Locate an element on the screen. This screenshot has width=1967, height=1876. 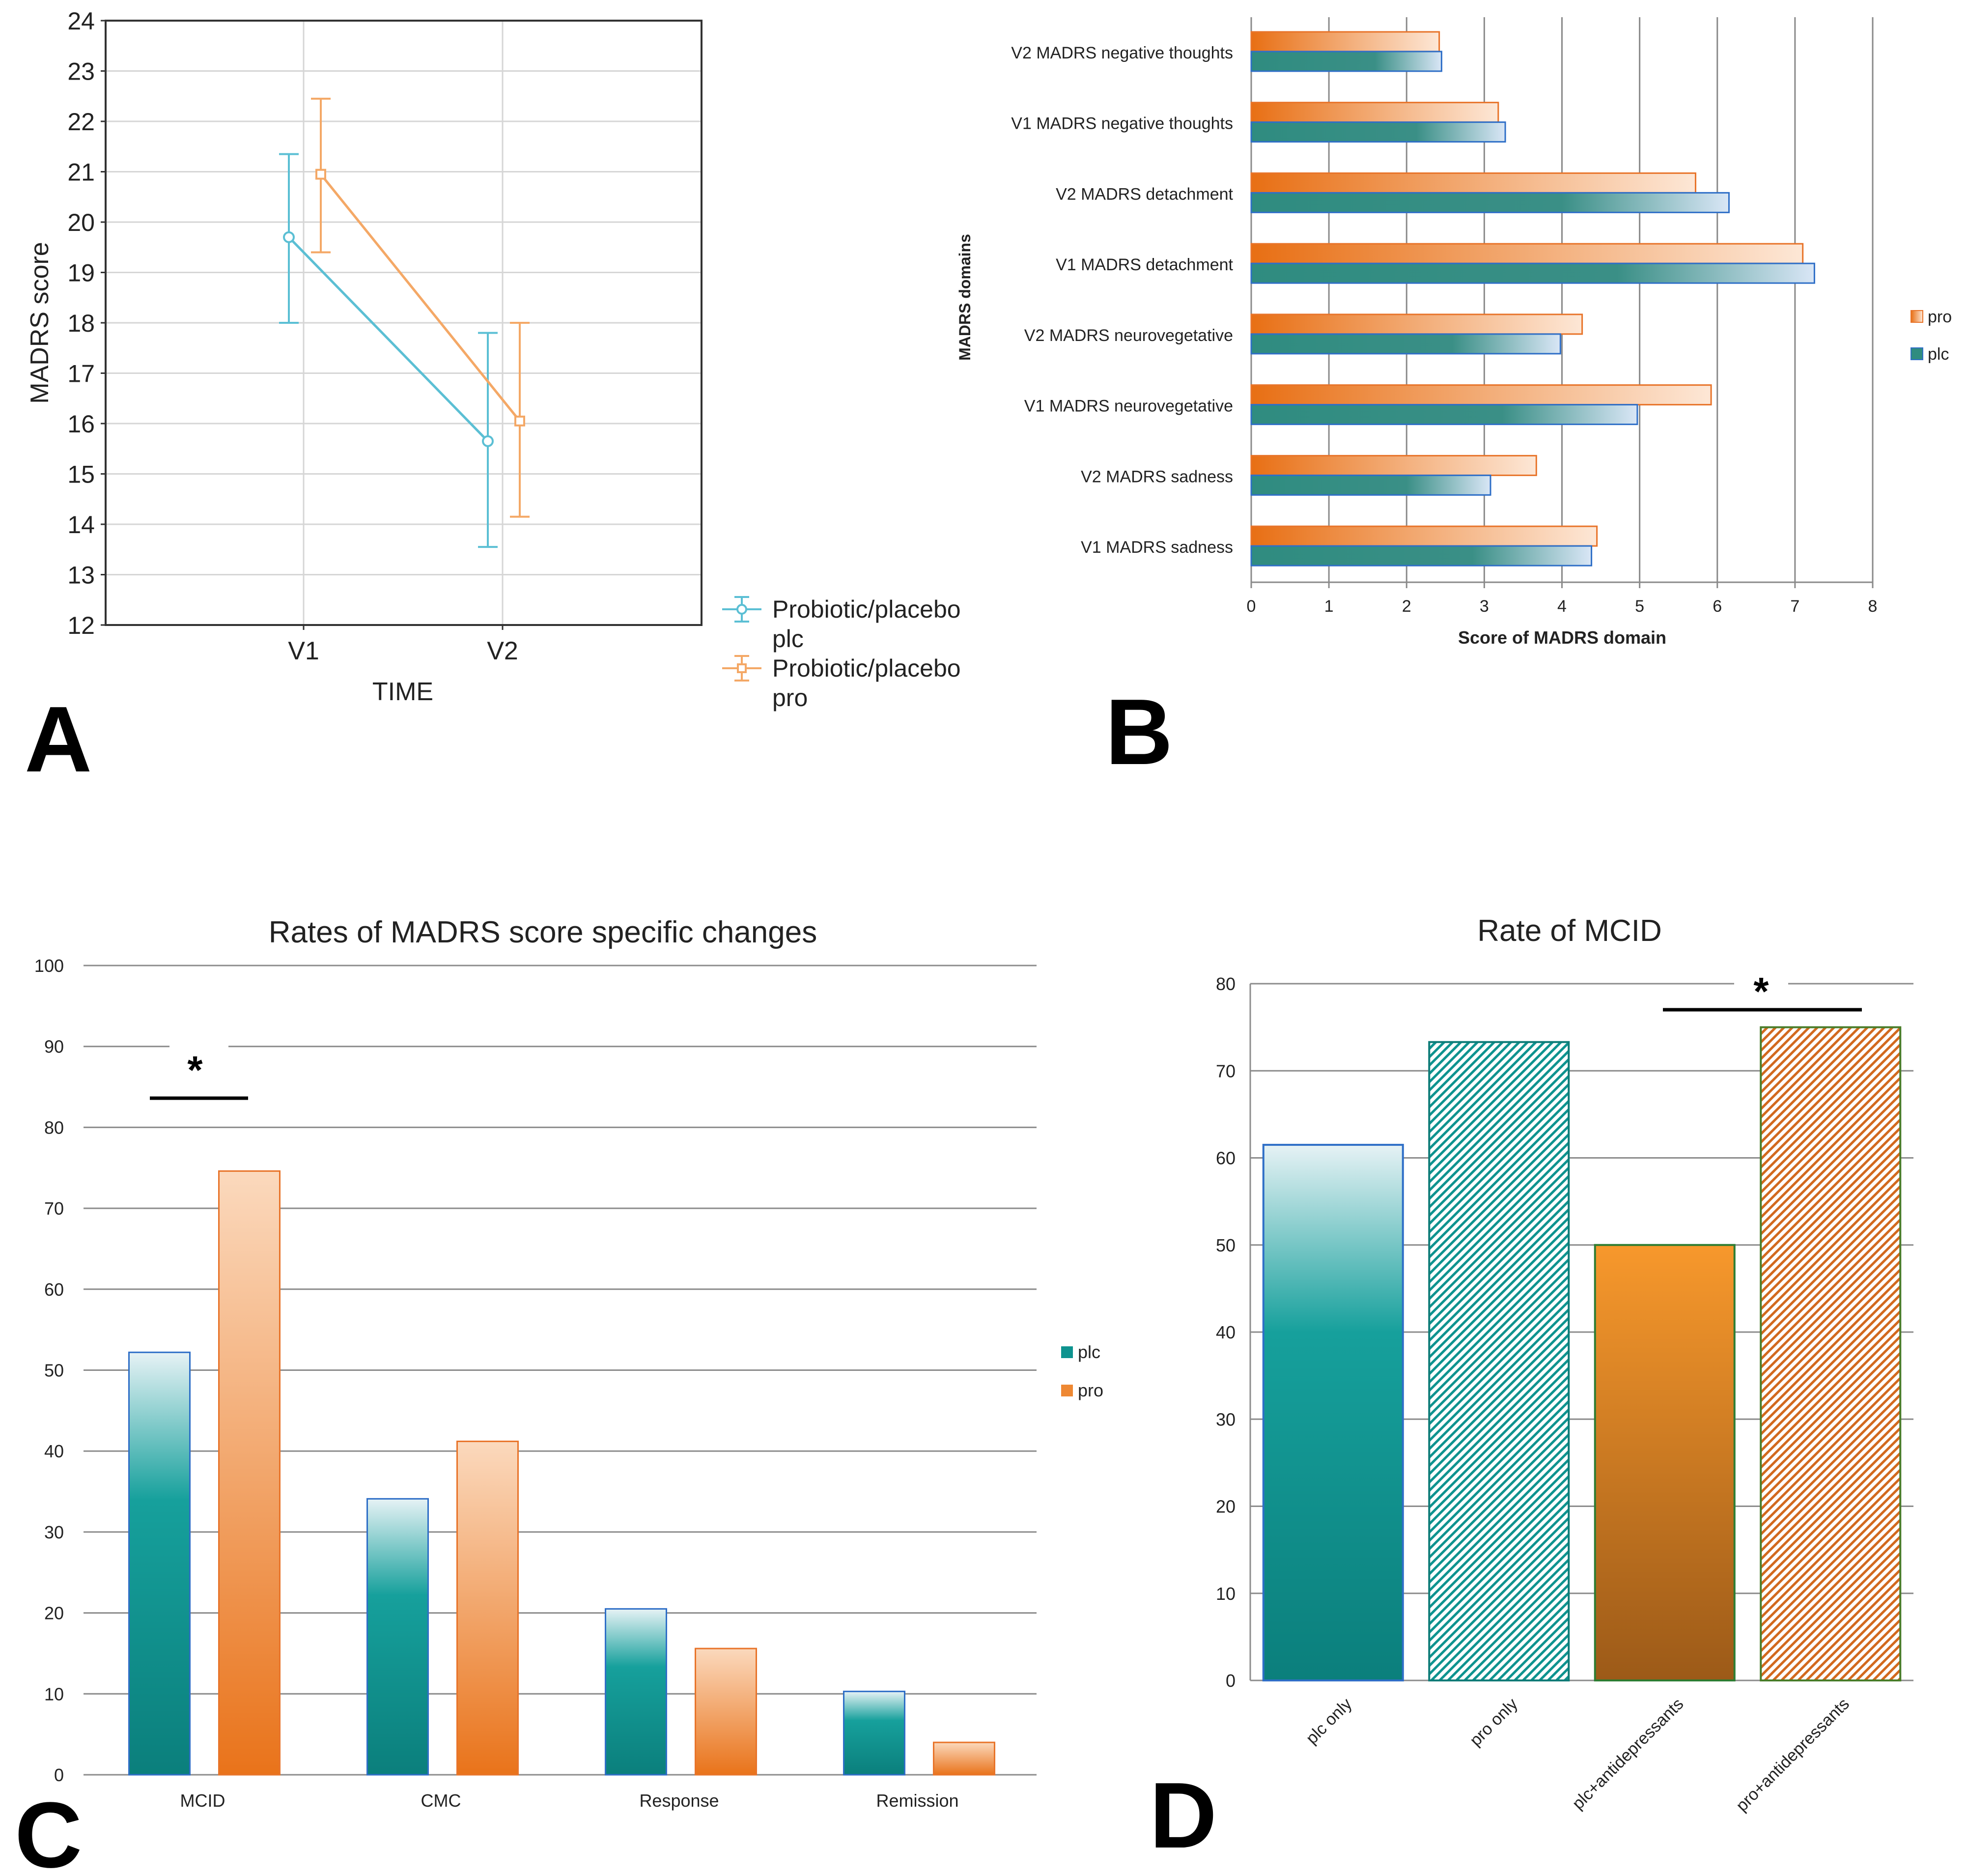
y-tick-label: 13 is located at coordinates (81, 575).